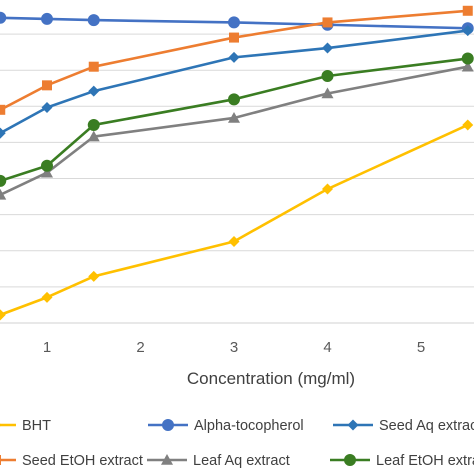 Image resolution: width=474 pixels, height=474 pixels. What do you see at coordinates (36, 426) in the screenshot?
I see `legend-label: BHT` at bounding box center [36, 426].